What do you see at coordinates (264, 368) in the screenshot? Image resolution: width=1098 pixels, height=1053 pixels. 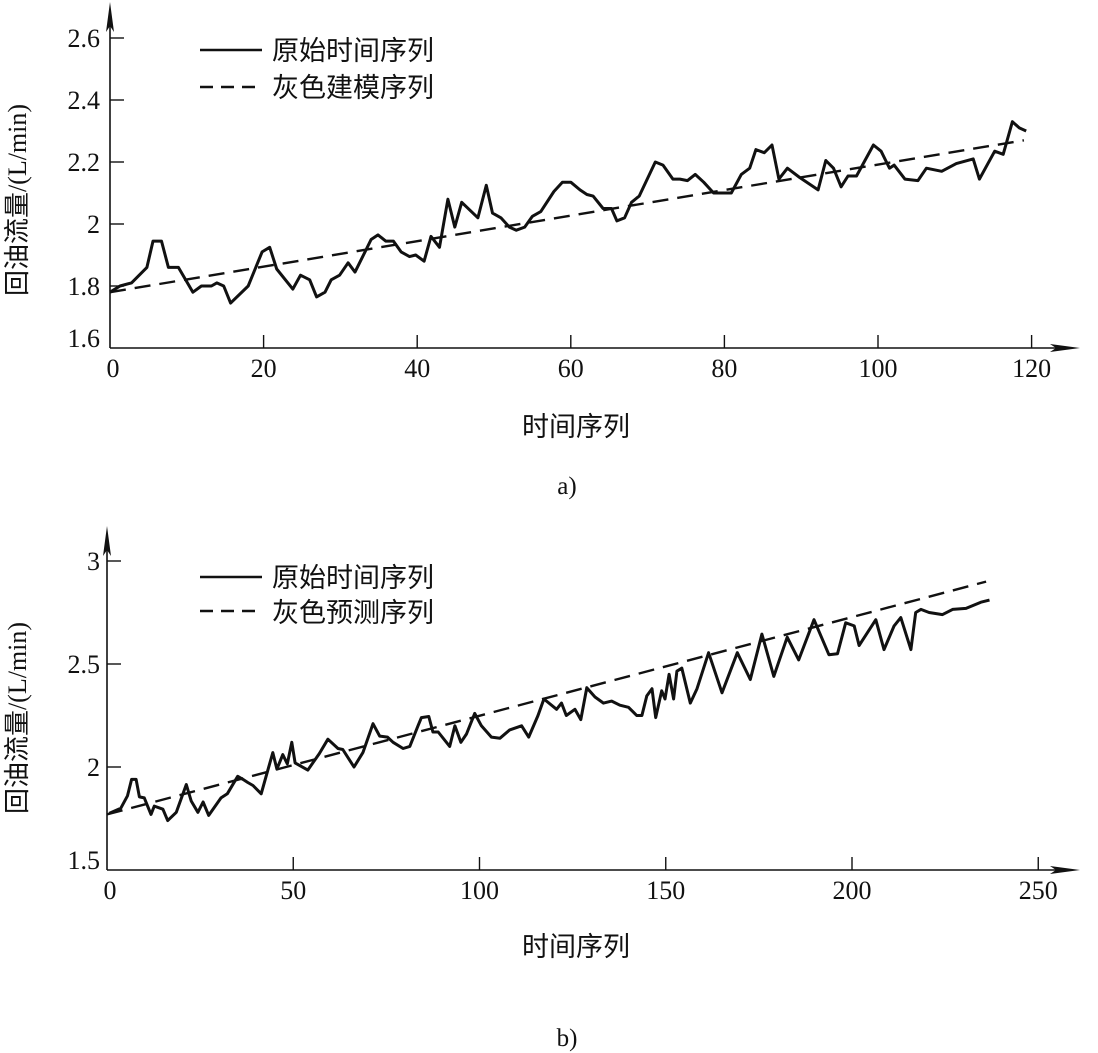 I see `x-tick-label: 20` at bounding box center [264, 368].